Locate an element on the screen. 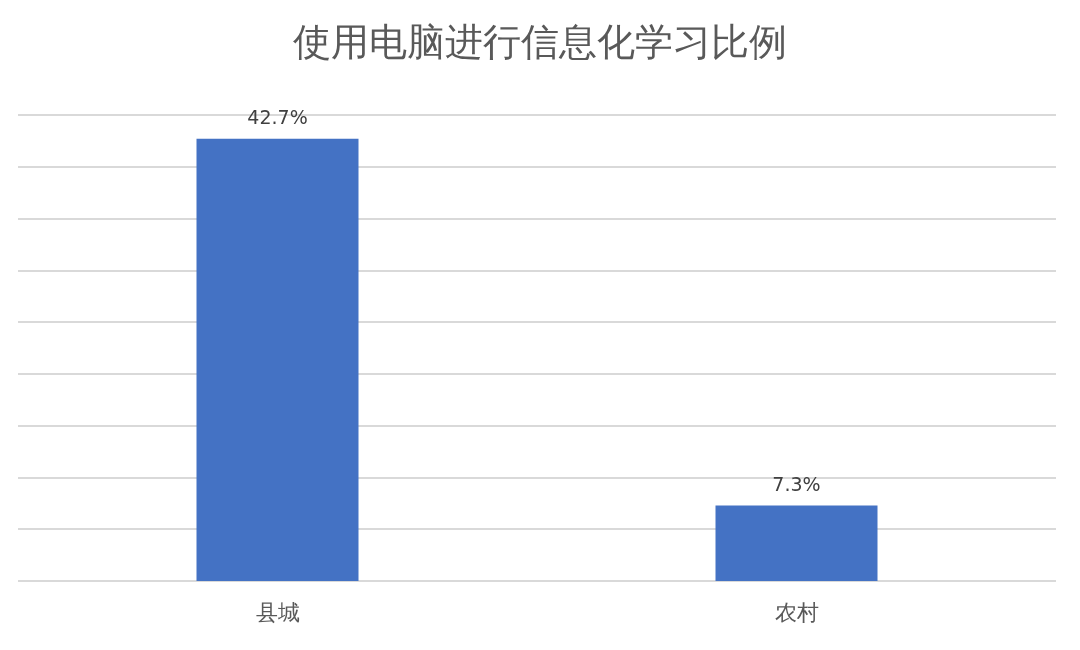 The height and width of the screenshot is (650, 1080). data-label: 7.3% is located at coordinates (796, 483).